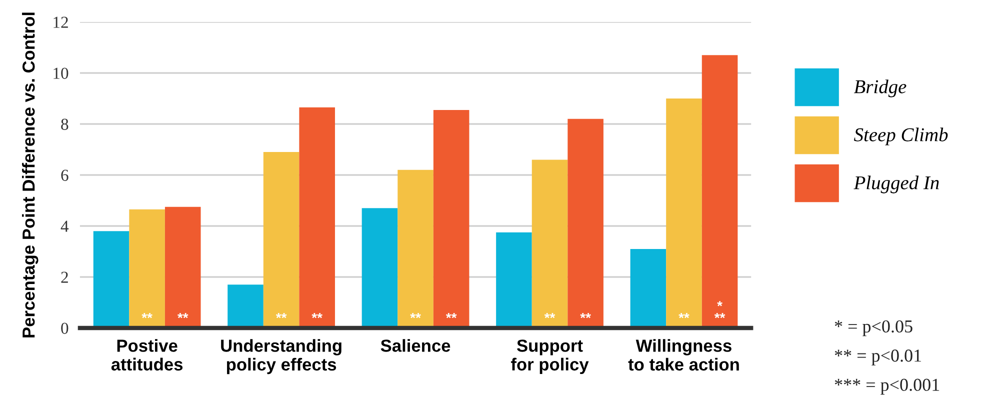 The image size is (987, 400). What do you see at coordinates (61, 22) in the screenshot?
I see `y-tick-label: 12` at bounding box center [61, 22].